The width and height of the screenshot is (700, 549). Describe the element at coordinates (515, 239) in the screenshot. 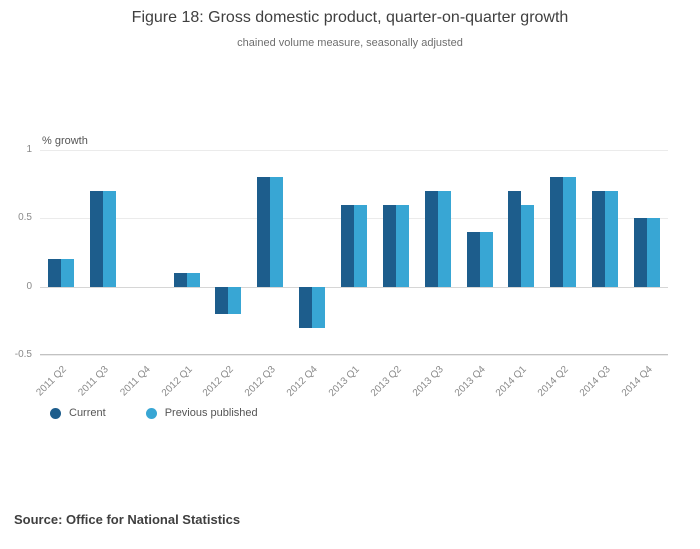

I see `bar-current-2014-q1` at that location.